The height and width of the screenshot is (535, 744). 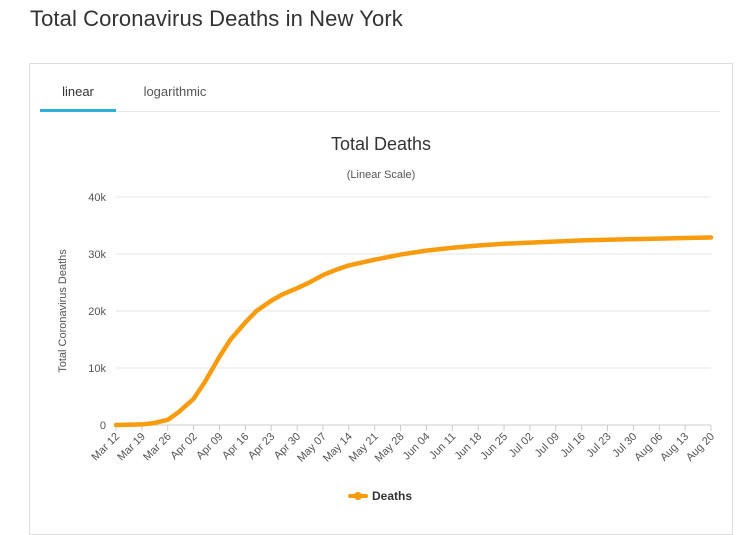 I want to click on y-tick-label: 20k, so click(x=97, y=312).